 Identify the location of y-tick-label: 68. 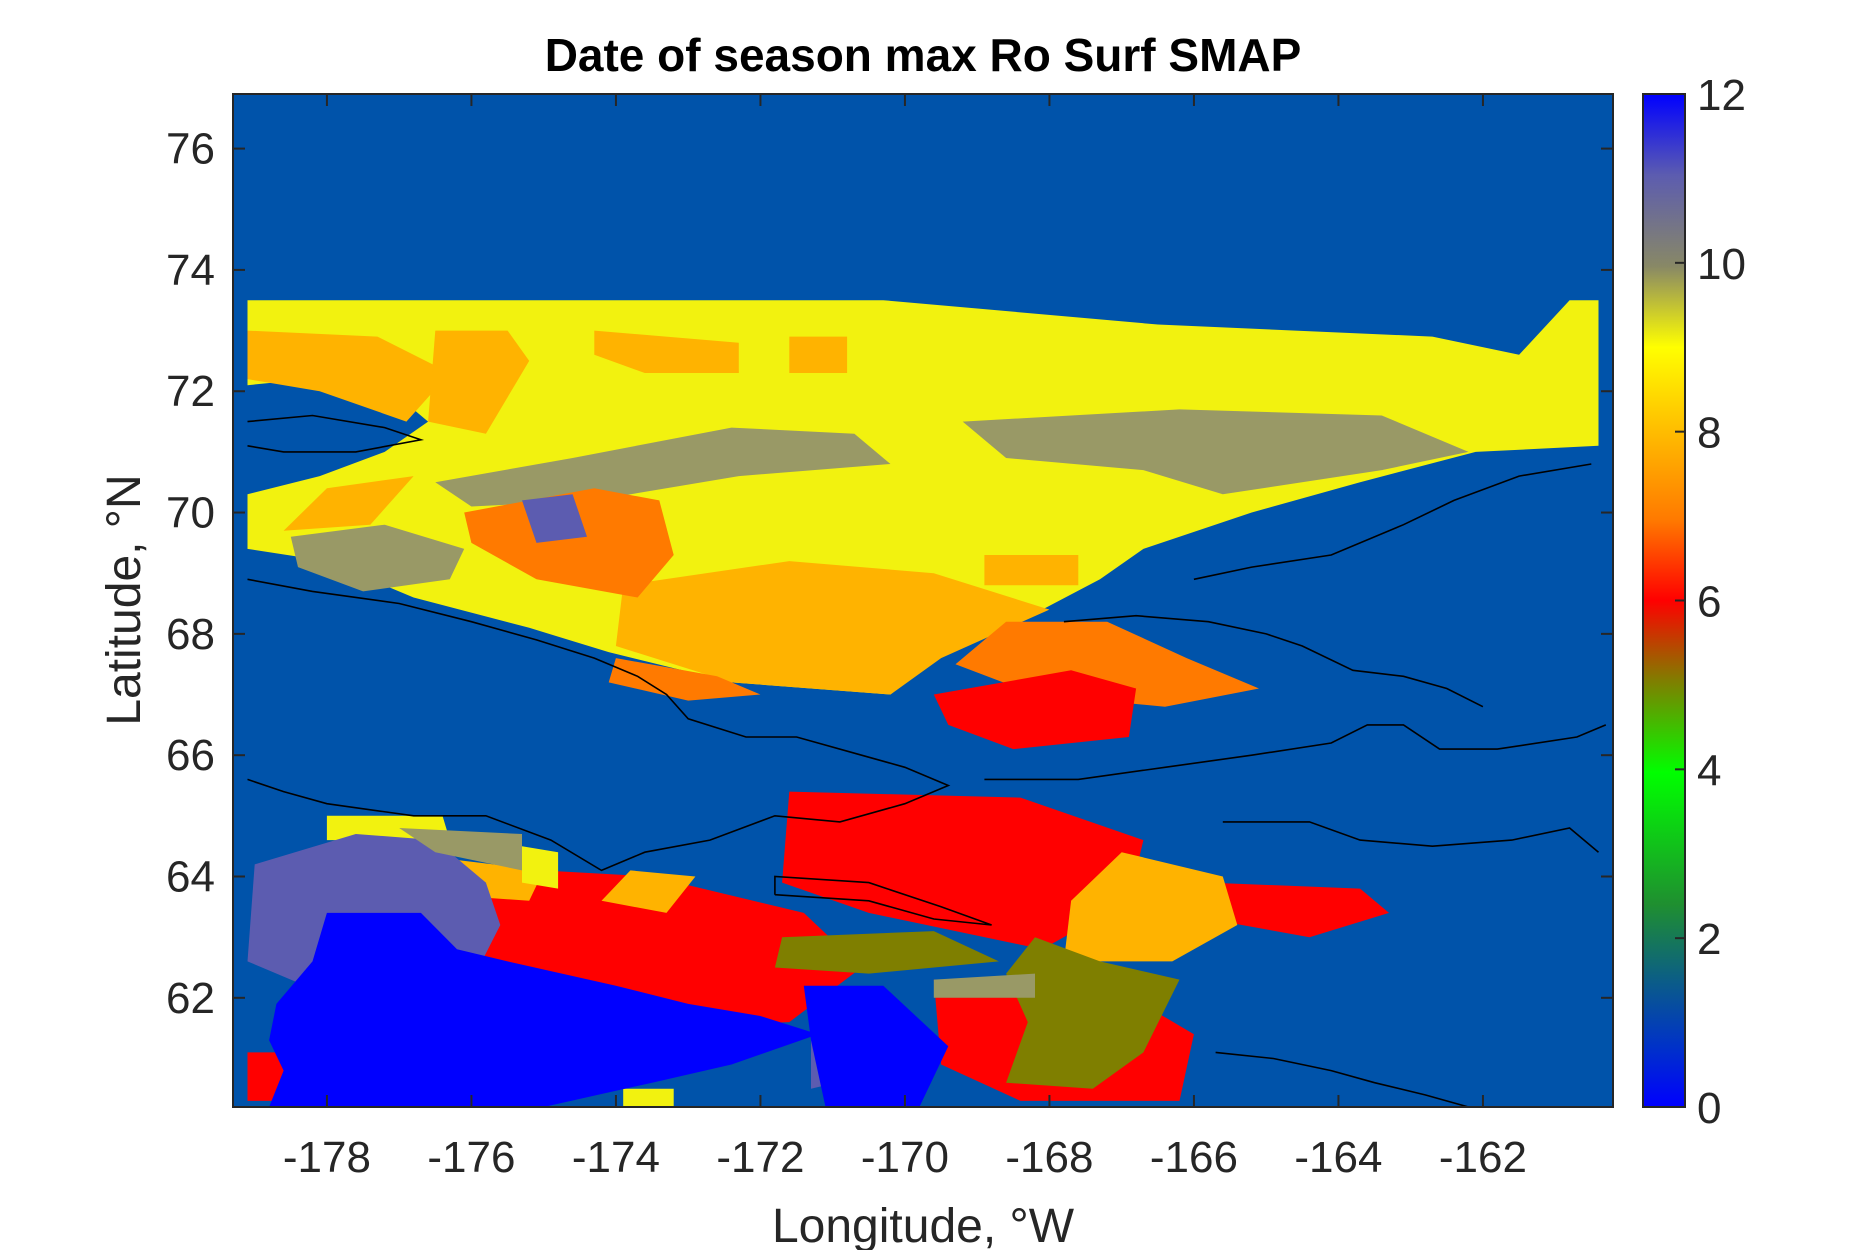
(190, 634).